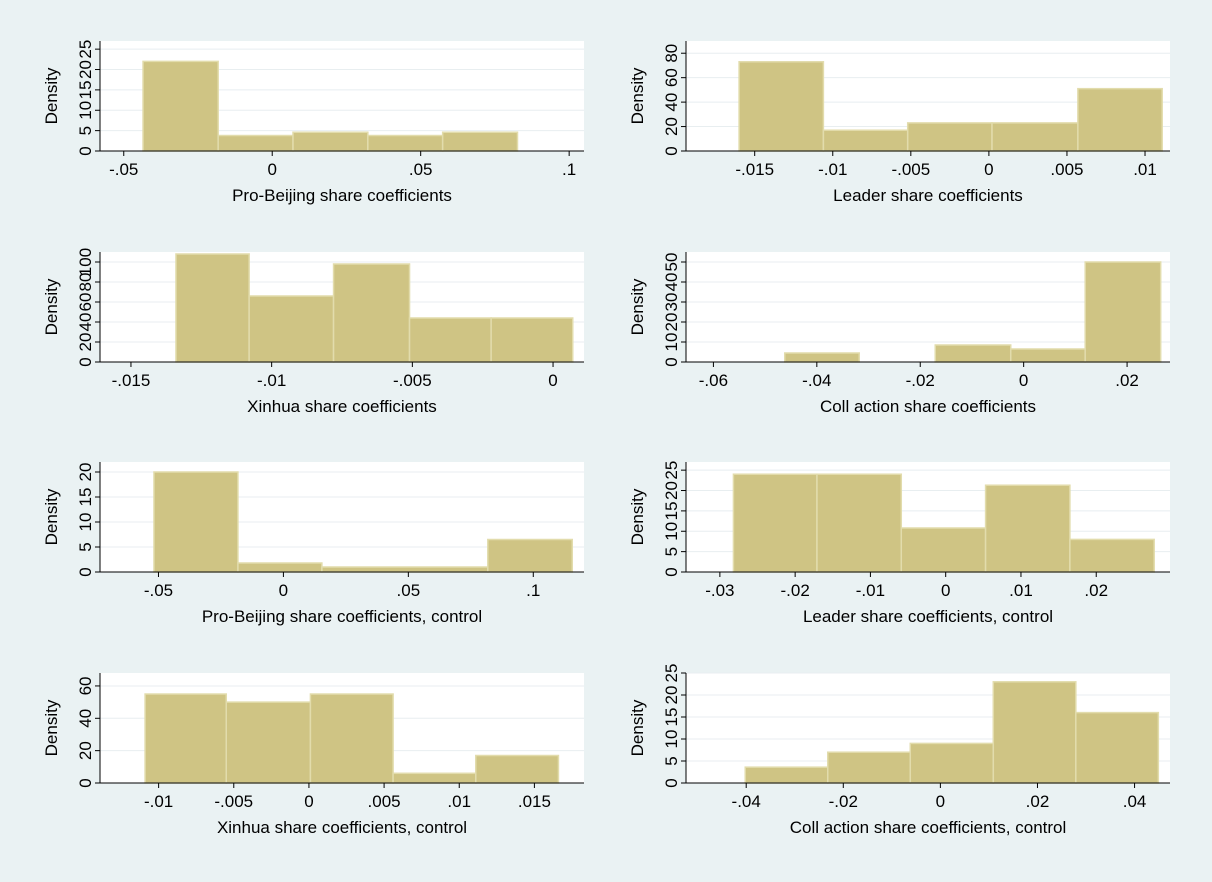  Describe the element at coordinates (85, 262) in the screenshot. I see `y-tick-label: 100` at that location.